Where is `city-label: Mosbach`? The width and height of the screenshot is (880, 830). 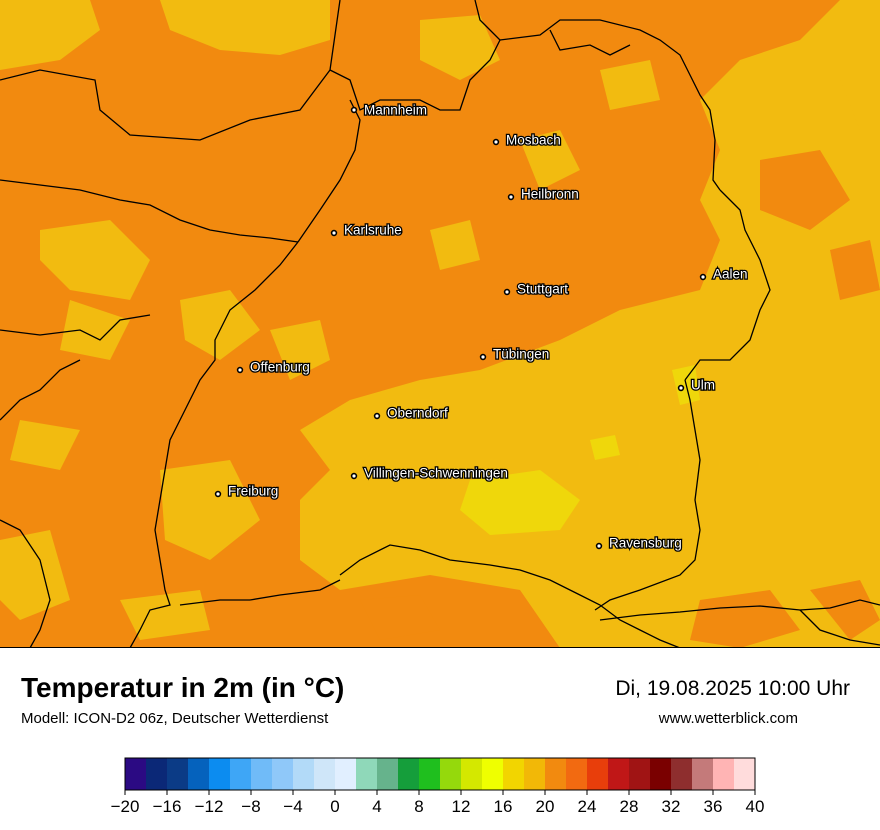
city-label: Mosbach is located at coordinates (533, 140).